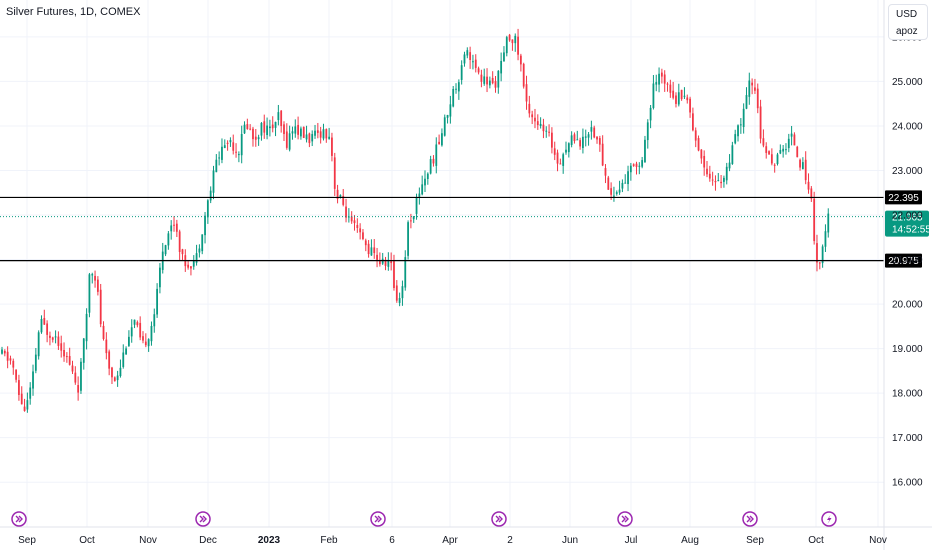  I want to click on price-axis-settings: USD apoz, so click(908, 22).